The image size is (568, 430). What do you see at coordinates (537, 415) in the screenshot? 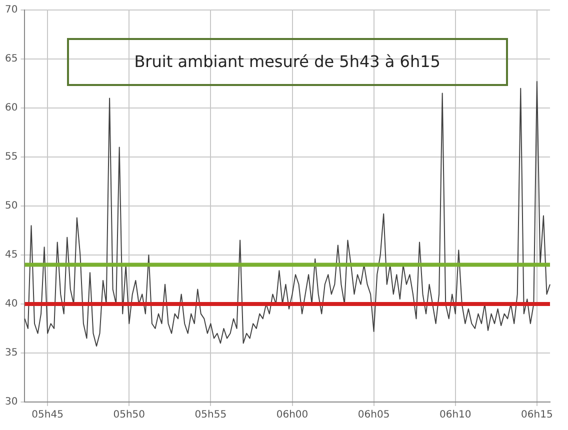
I see `x-tick-label: 06h15` at bounding box center [537, 415].